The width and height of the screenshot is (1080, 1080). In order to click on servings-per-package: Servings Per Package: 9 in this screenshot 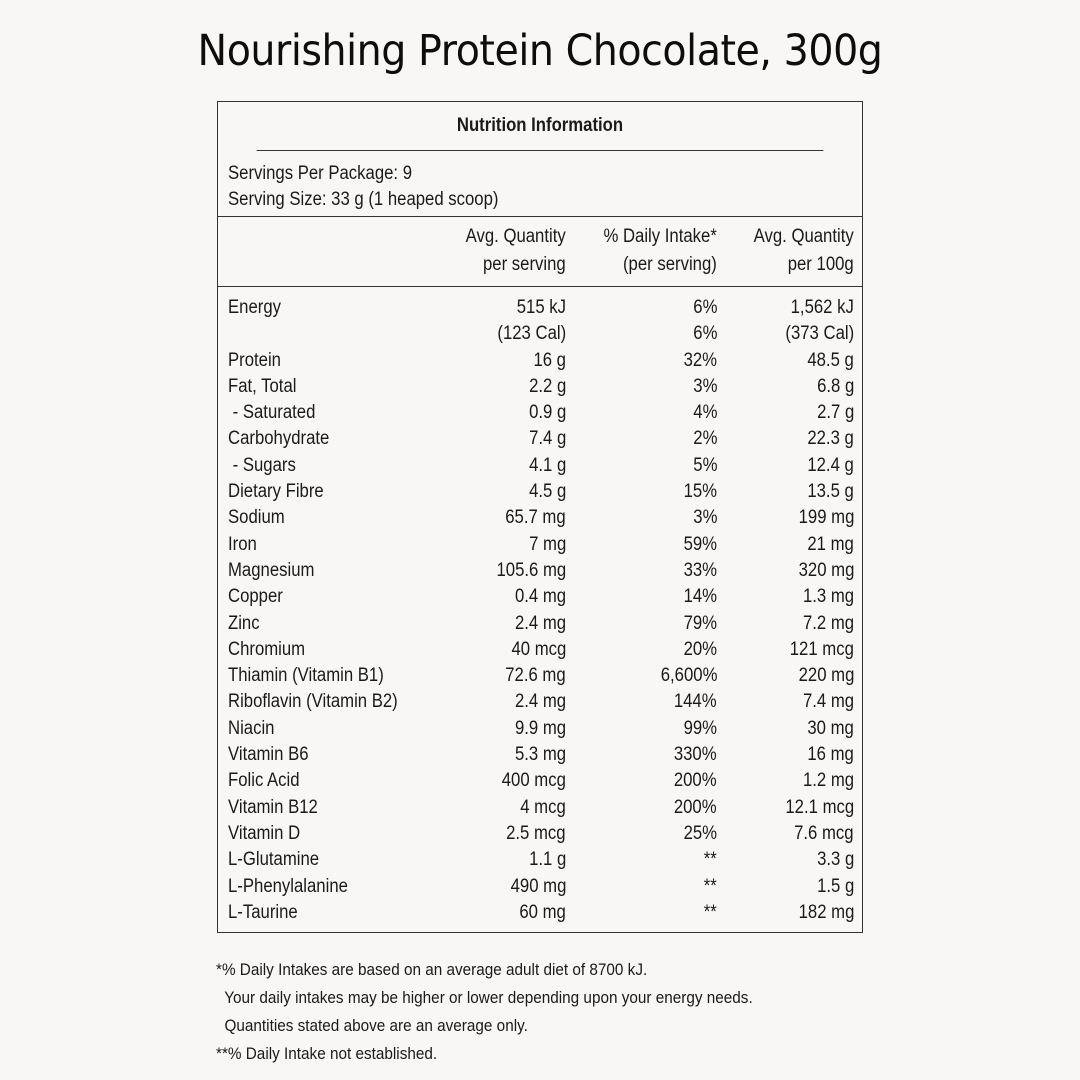, I will do `click(320, 173)`.